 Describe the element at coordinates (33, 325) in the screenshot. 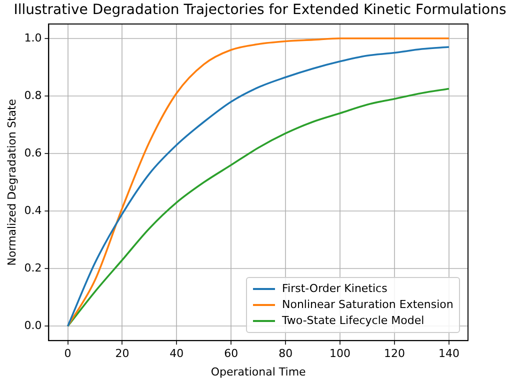

I see `y-tick-label: 0.0` at that location.